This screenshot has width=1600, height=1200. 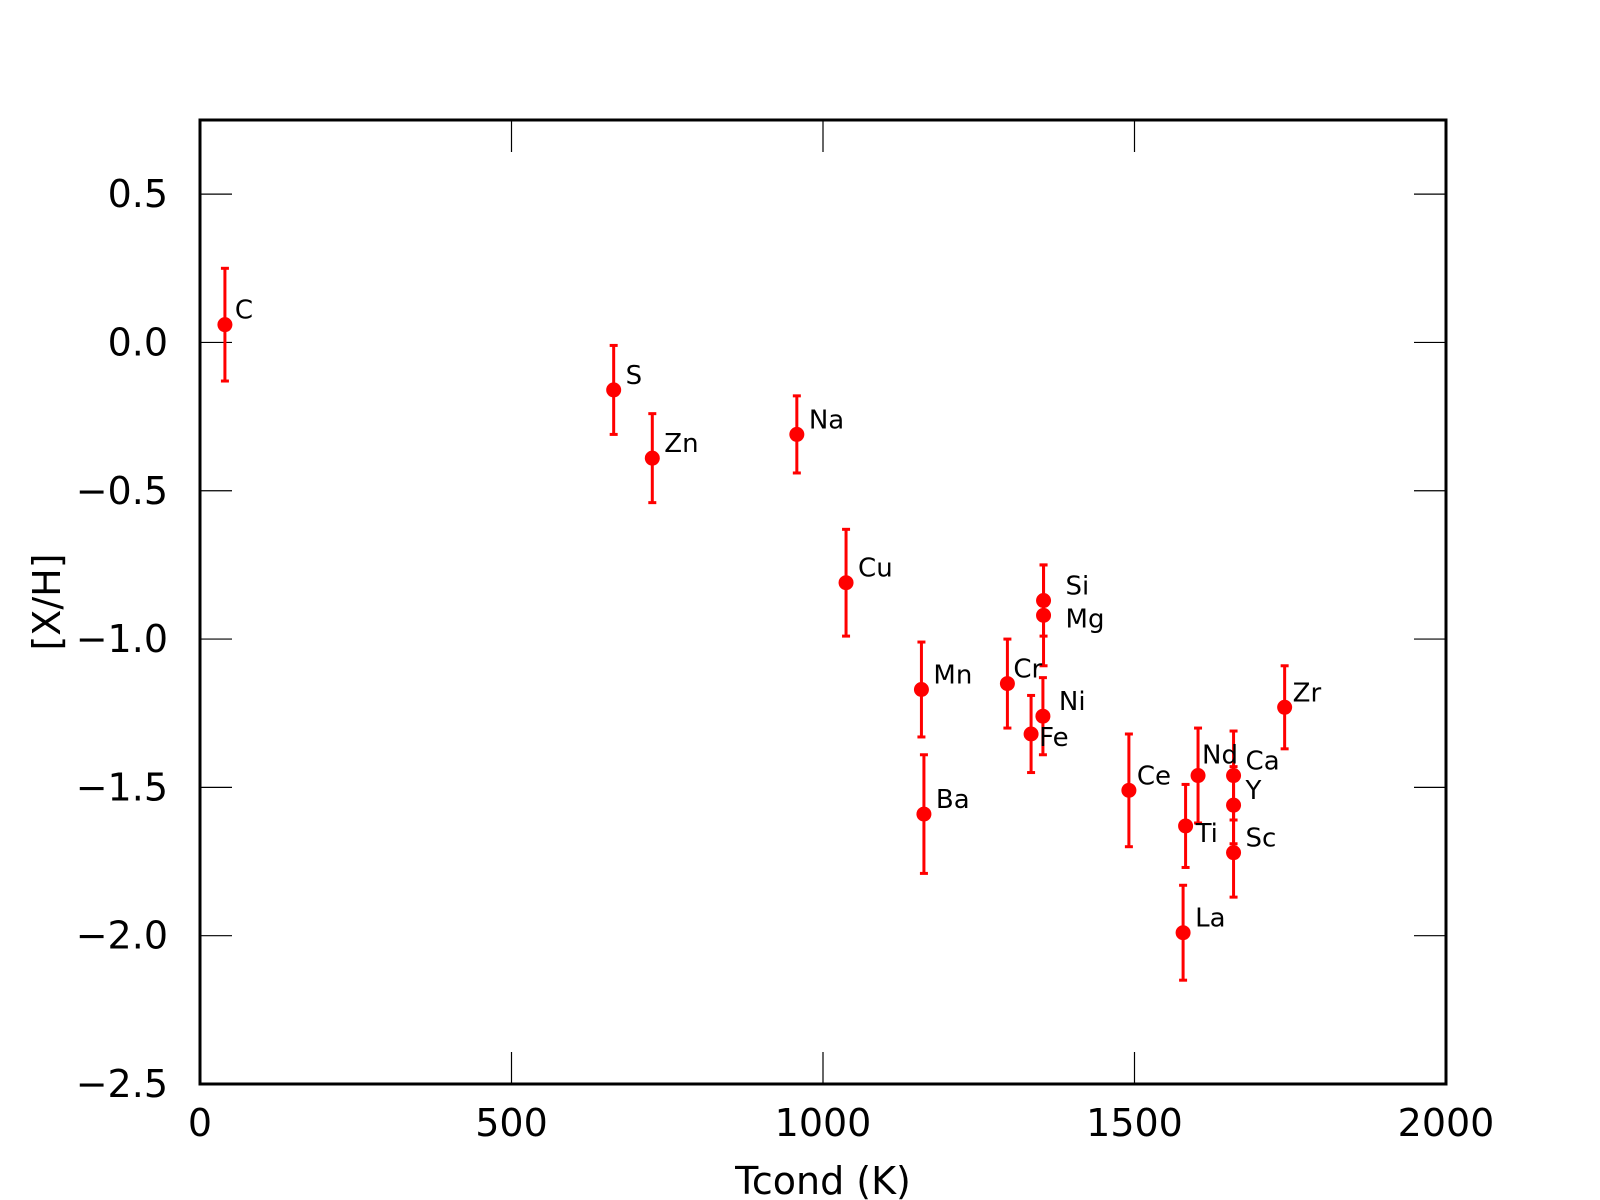 What do you see at coordinates (1253, 791) in the screenshot?
I see `point-label: Y` at bounding box center [1253, 791].